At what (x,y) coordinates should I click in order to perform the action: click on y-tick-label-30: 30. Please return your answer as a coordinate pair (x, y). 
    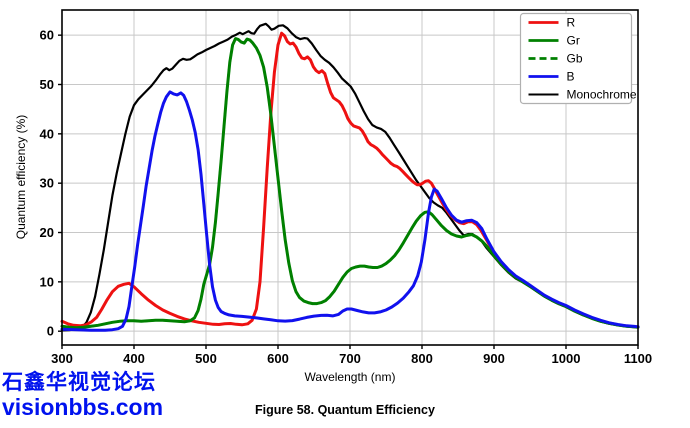
    Looking at the image, I should click on (47, 183).